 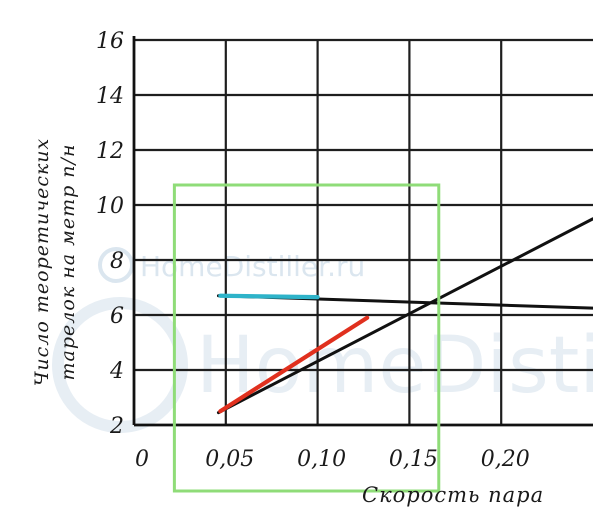 What do you see at coordinates (413, 459) in the screenshot?
I see `x-tick-label: 0,15` at bounding box center [413, 459].